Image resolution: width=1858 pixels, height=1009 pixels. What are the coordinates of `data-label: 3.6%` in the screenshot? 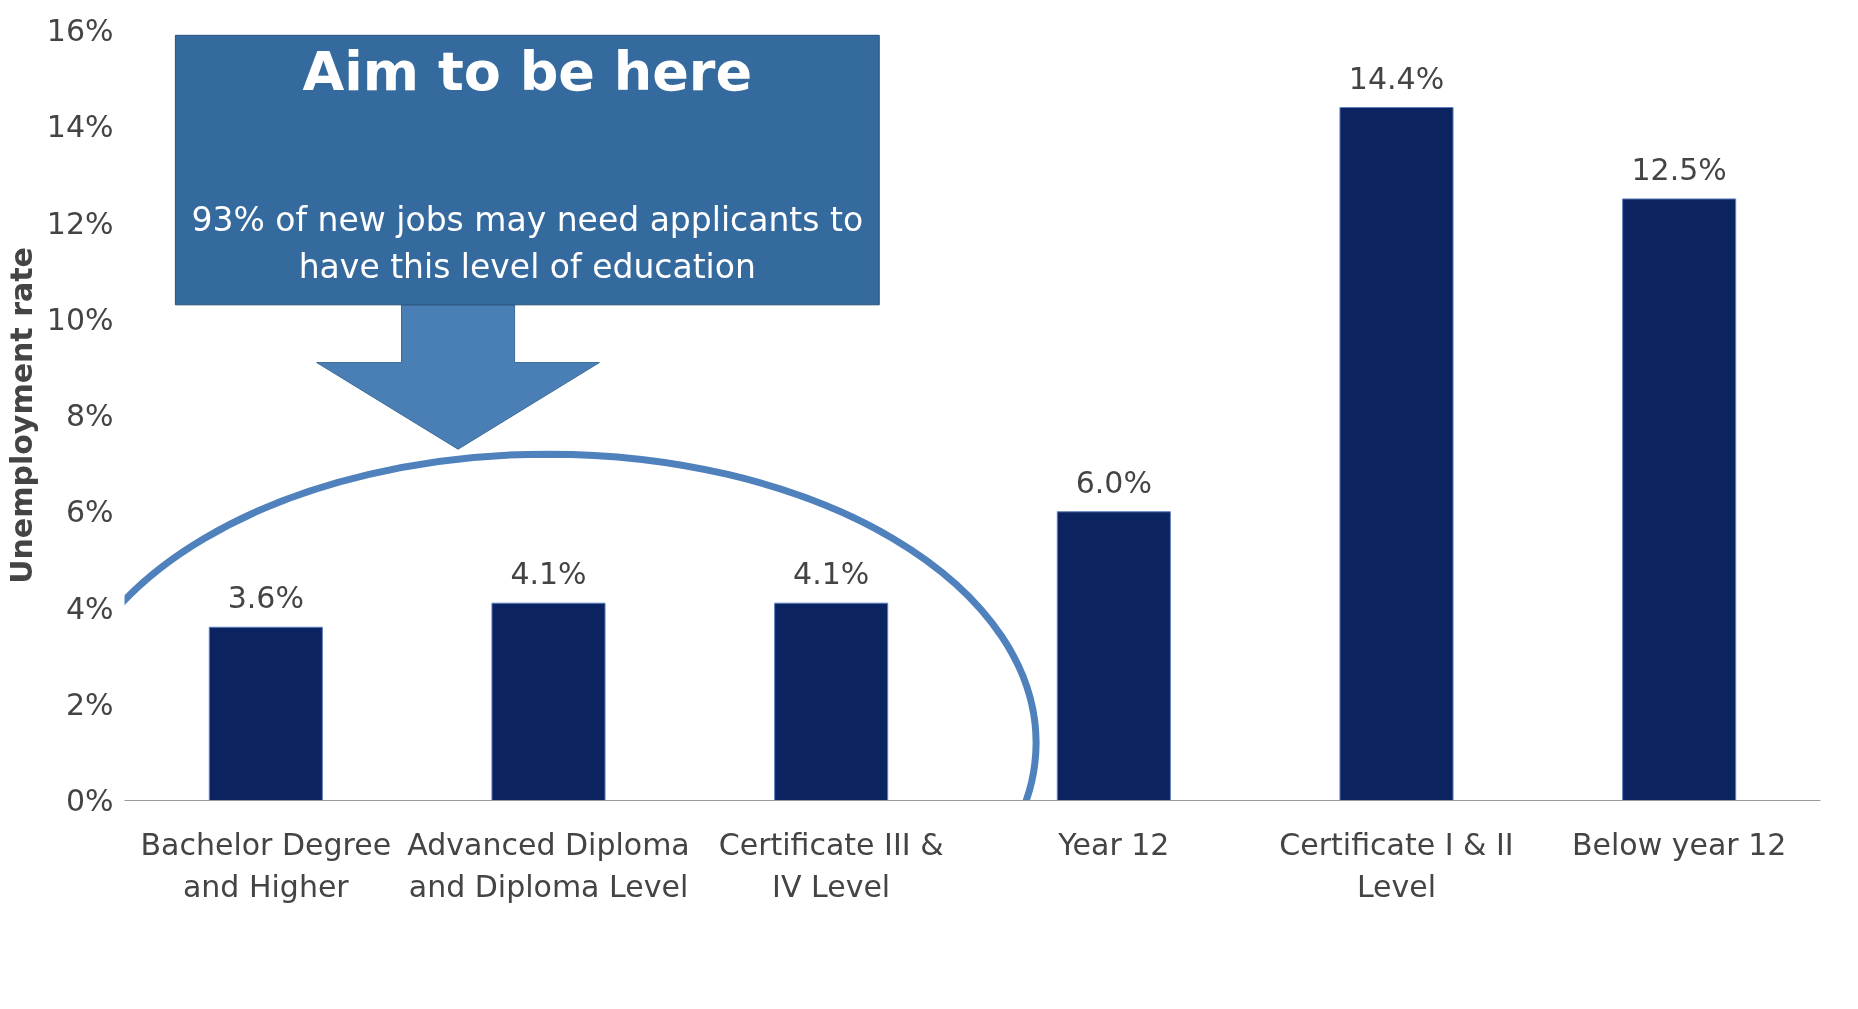 It's located at (265, 598).